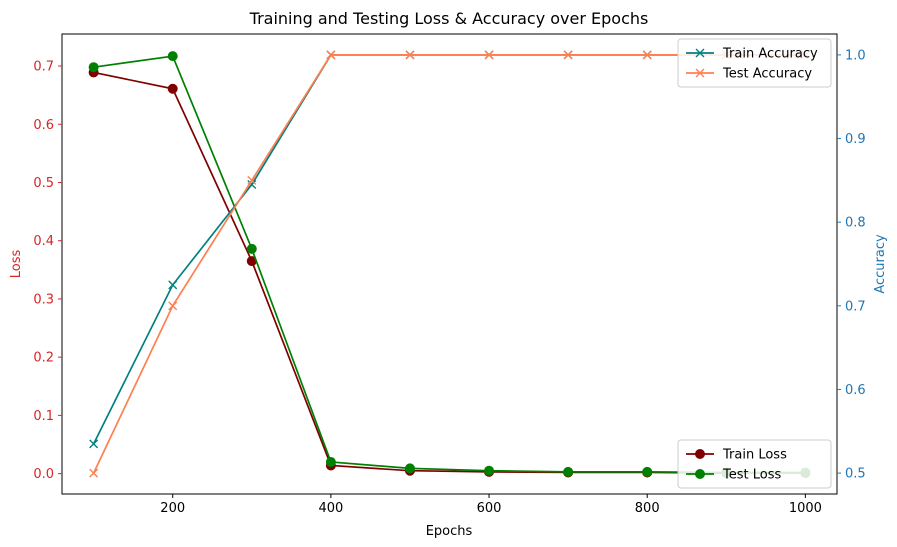  Describe the element at coordinates (880, 264) in the screenshot. I see `y-axis-label-accuracy: Accuracy` at that location.